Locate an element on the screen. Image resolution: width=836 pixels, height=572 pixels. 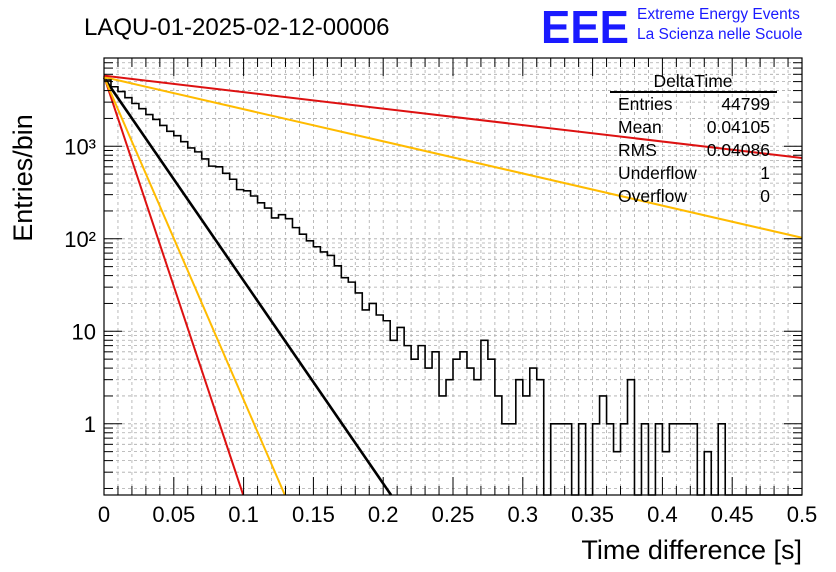
x-tick-label: 0.1 is located at coordinates (243, 514).